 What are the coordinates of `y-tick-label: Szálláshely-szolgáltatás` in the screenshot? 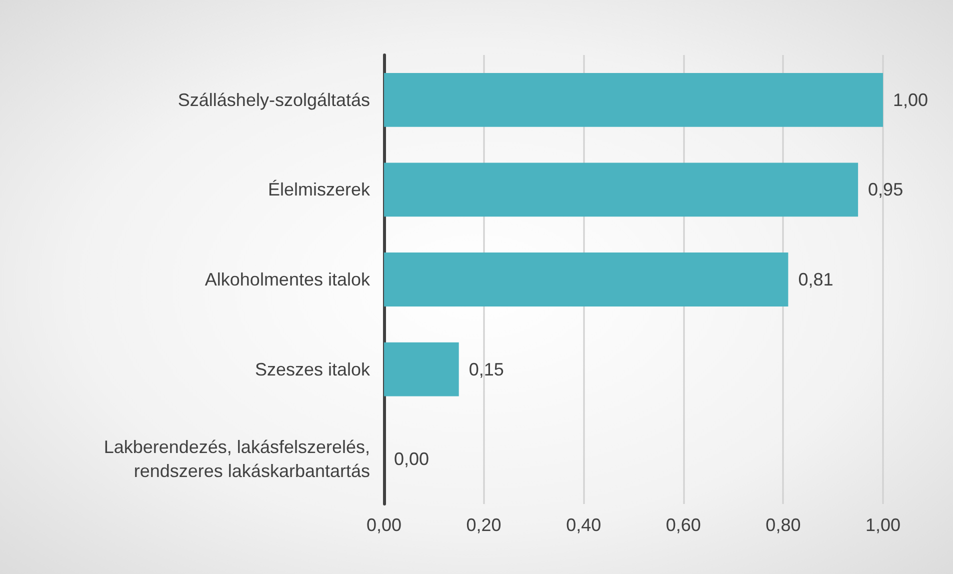 It's located at (274, 100).